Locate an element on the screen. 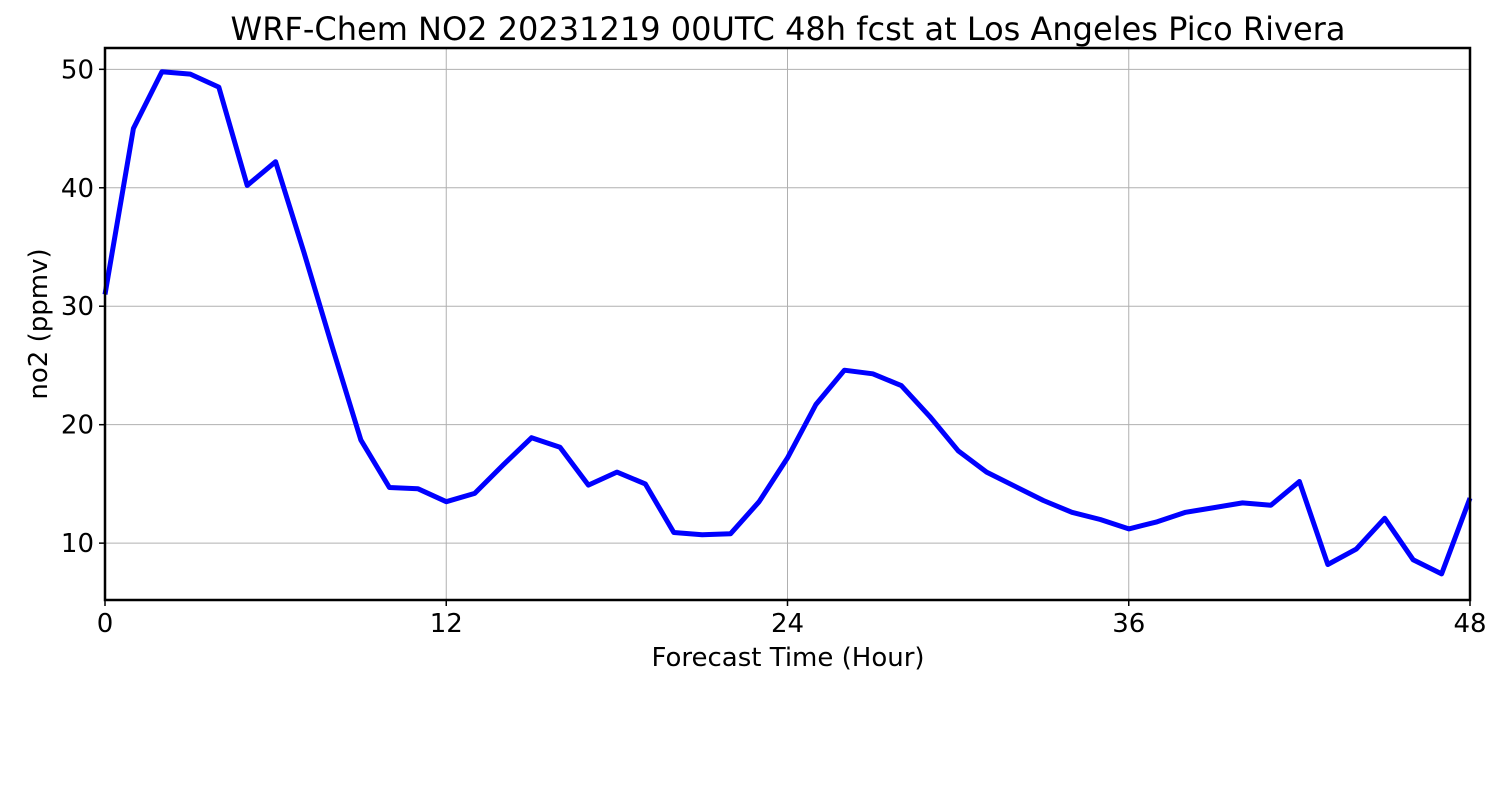 The height and width of the screenshot is (800, 1500). y-tick-label: 40 is located at coordinates (77, 189).